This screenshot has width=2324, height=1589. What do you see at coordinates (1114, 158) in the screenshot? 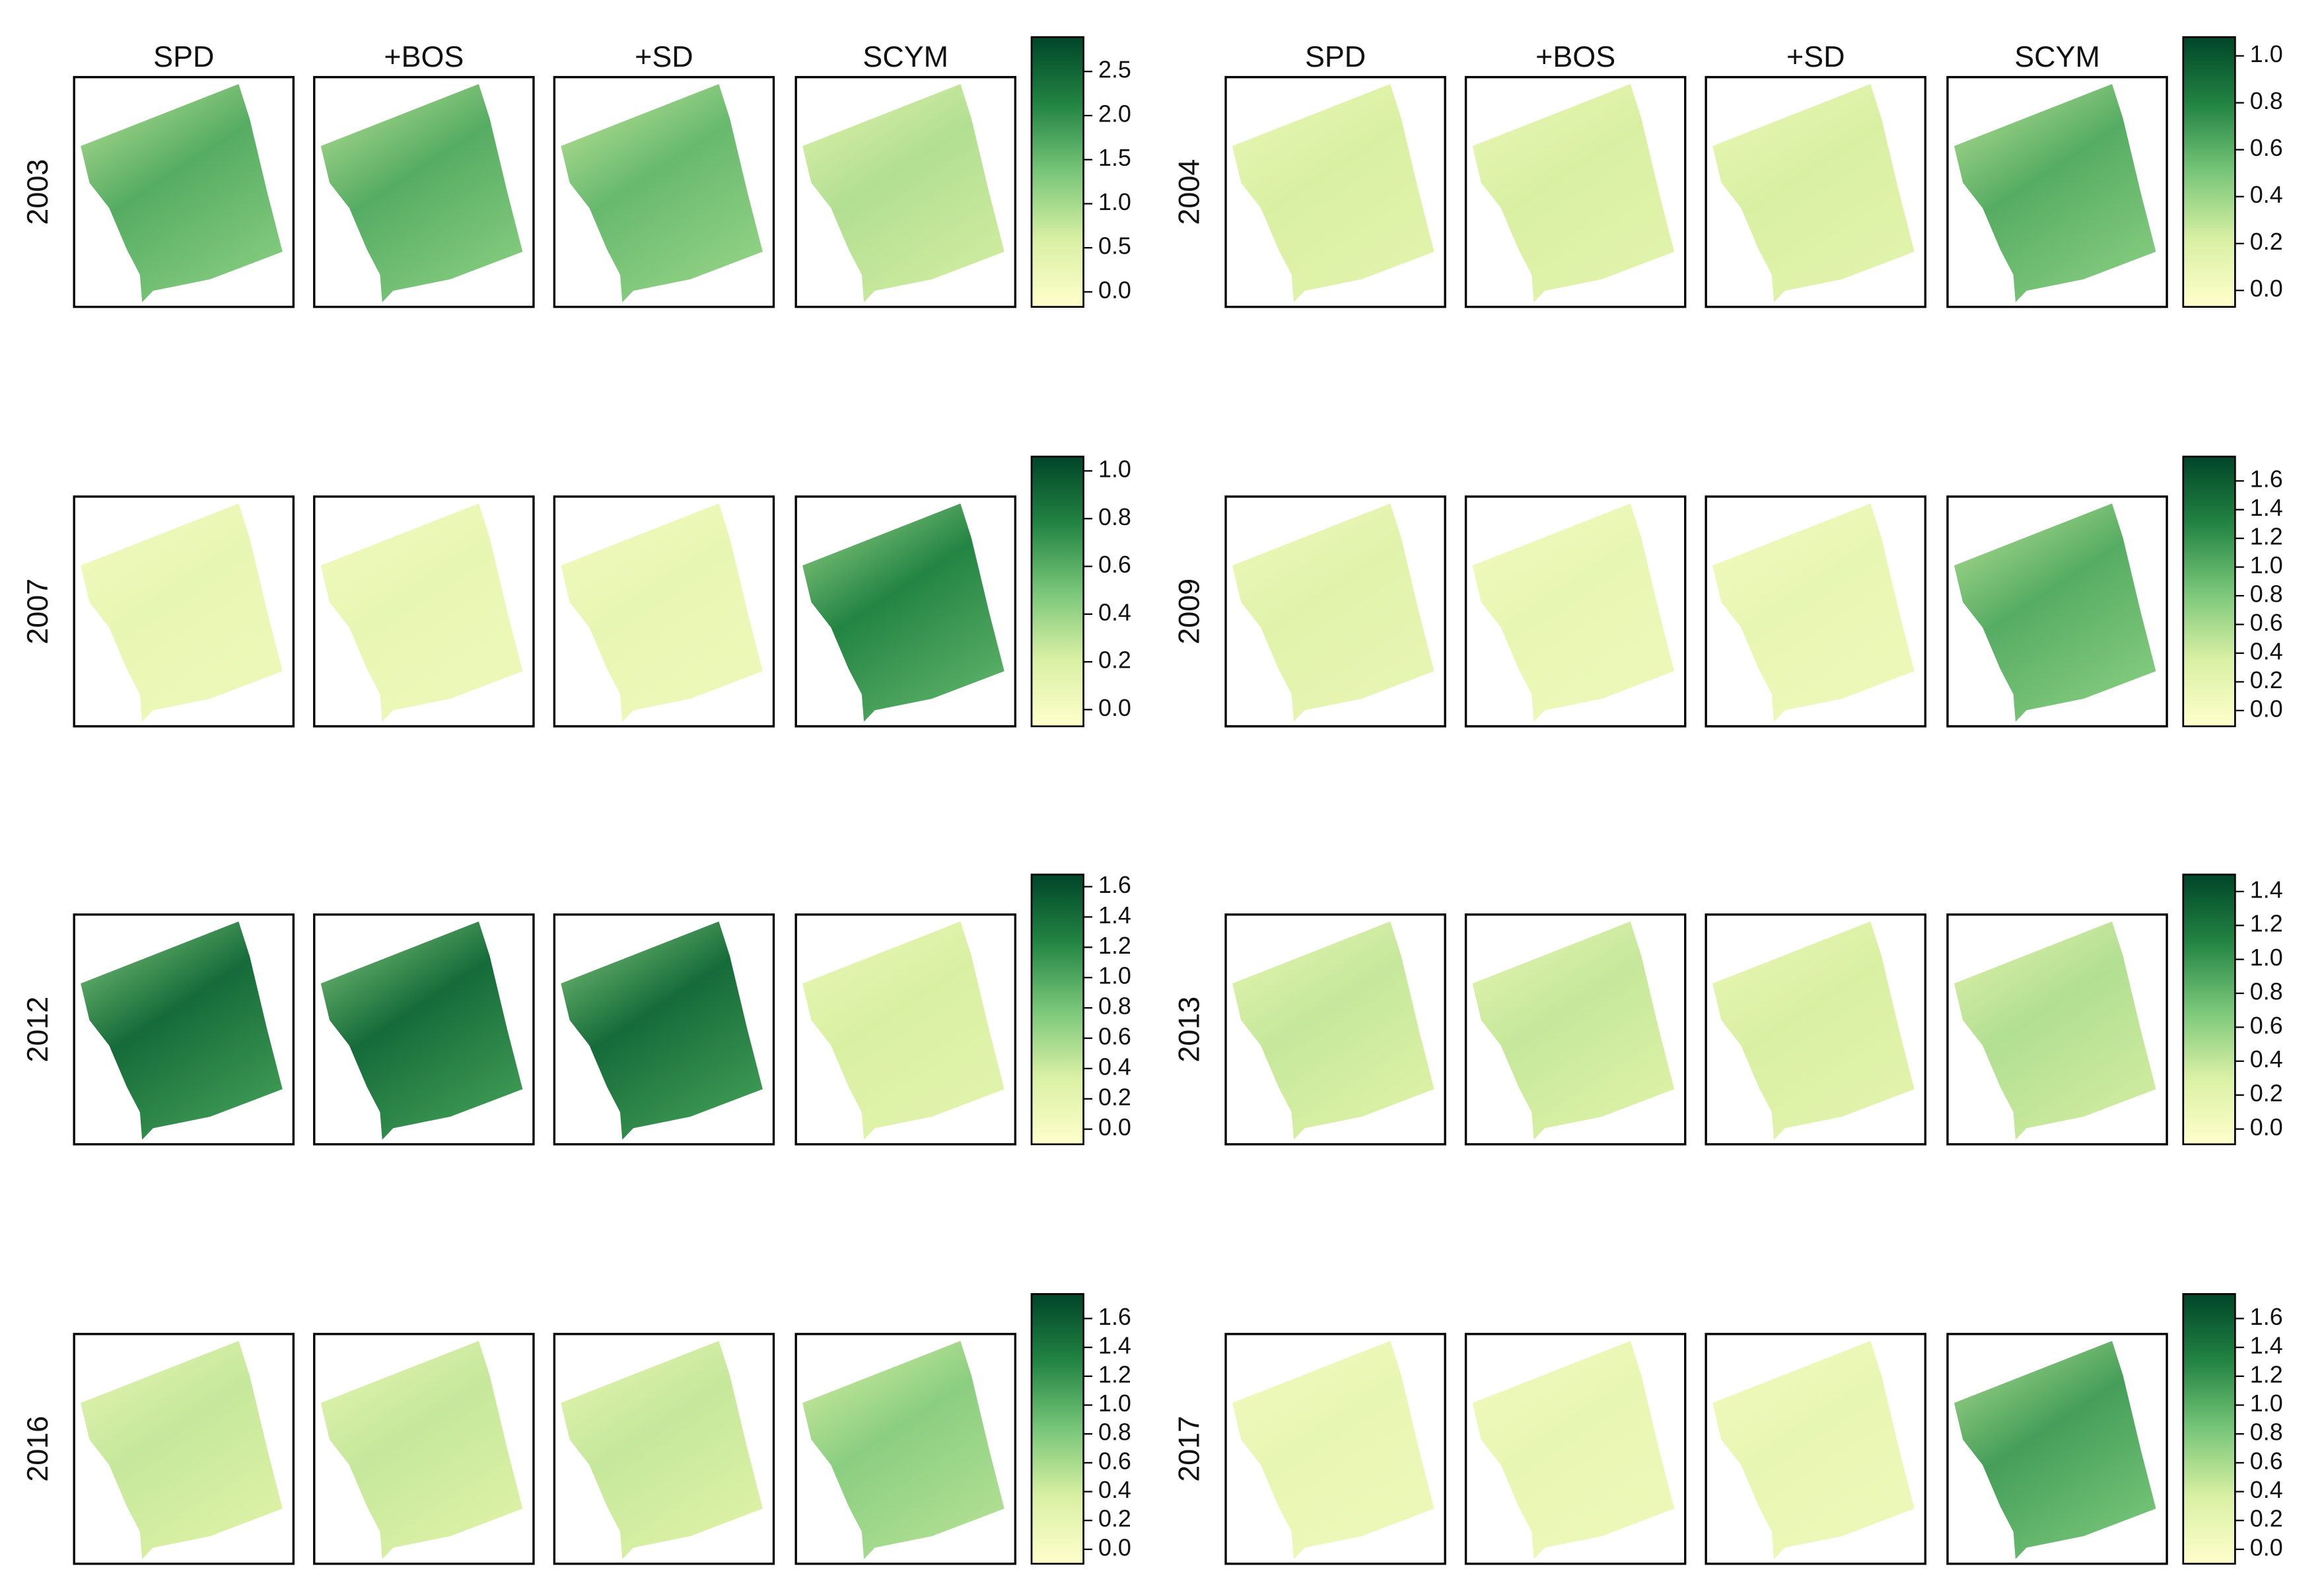
I see `colorbar-tick-label: 1.5` at bounding box center [1114, 158].